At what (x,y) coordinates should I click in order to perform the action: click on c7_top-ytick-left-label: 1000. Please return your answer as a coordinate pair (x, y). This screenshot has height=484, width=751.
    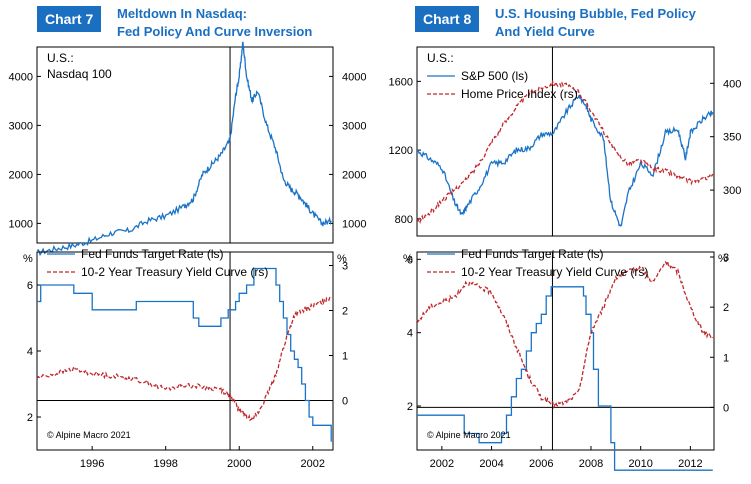
    Looking at the image, I should click on (21, 224).